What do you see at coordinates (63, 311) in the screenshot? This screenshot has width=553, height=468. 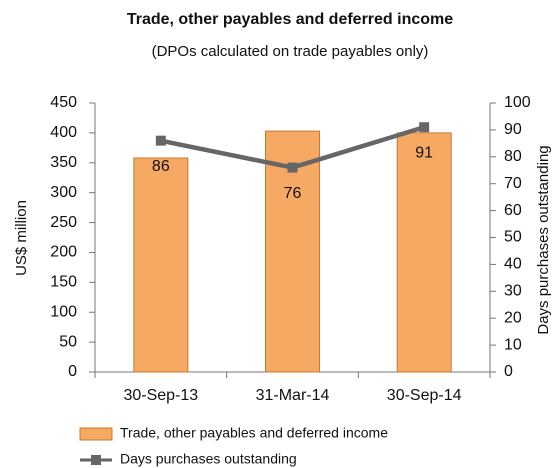 I see `y-tick-label: 100` at bounding box center [63, 311].